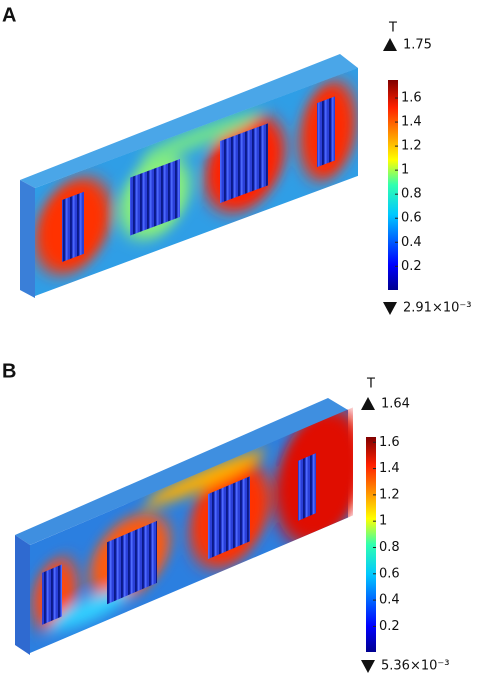 Image resolution: width=484 pixels, height=676 pixels. What do you see at coordinates (9, 15) in the screenshot?
I see `panel-label: A` at bounding box center [9, 15].